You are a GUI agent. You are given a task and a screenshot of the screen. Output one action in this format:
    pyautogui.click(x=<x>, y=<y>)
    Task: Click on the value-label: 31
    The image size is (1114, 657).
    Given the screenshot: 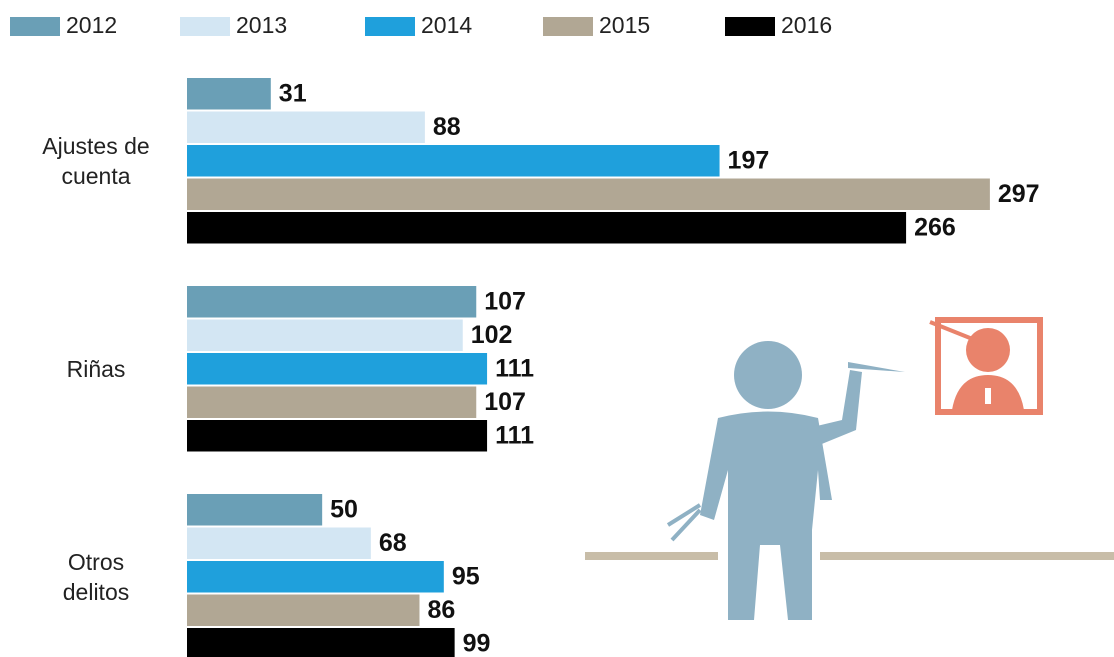 What is the action you would take?
    pyautogui.click(x=293, y=93)
    